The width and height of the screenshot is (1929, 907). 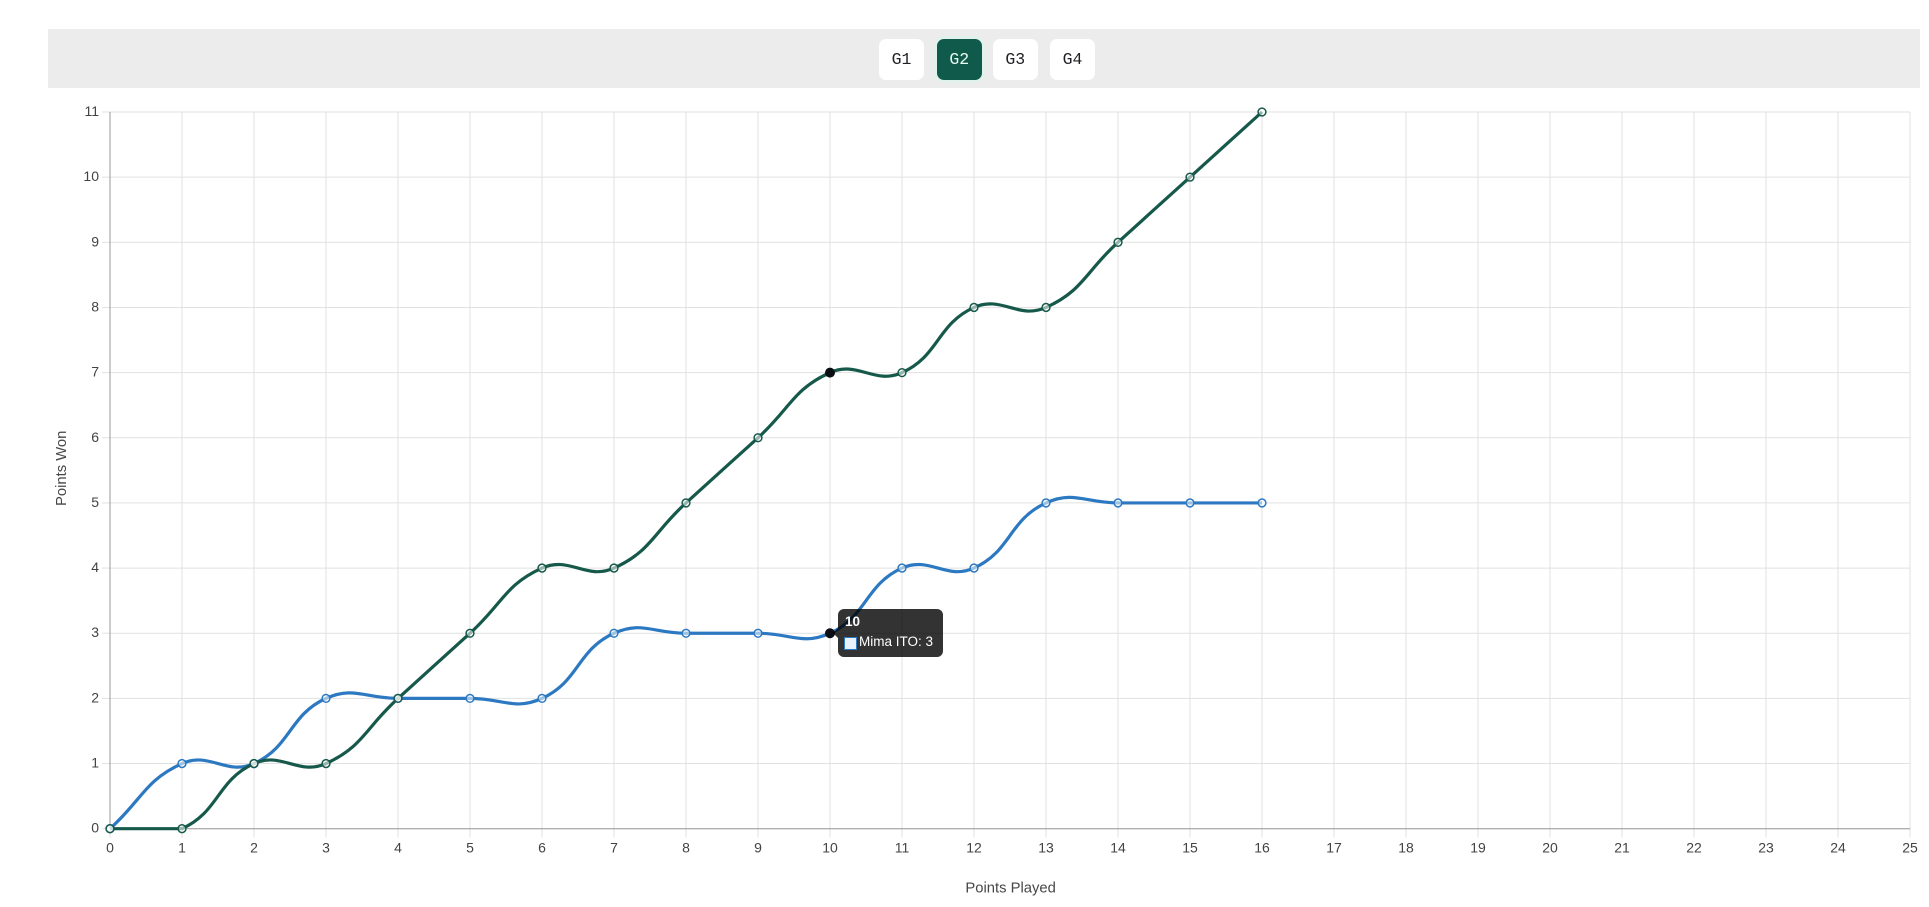 I want to click on svg-text: 19, so click(x=1478, y=847).